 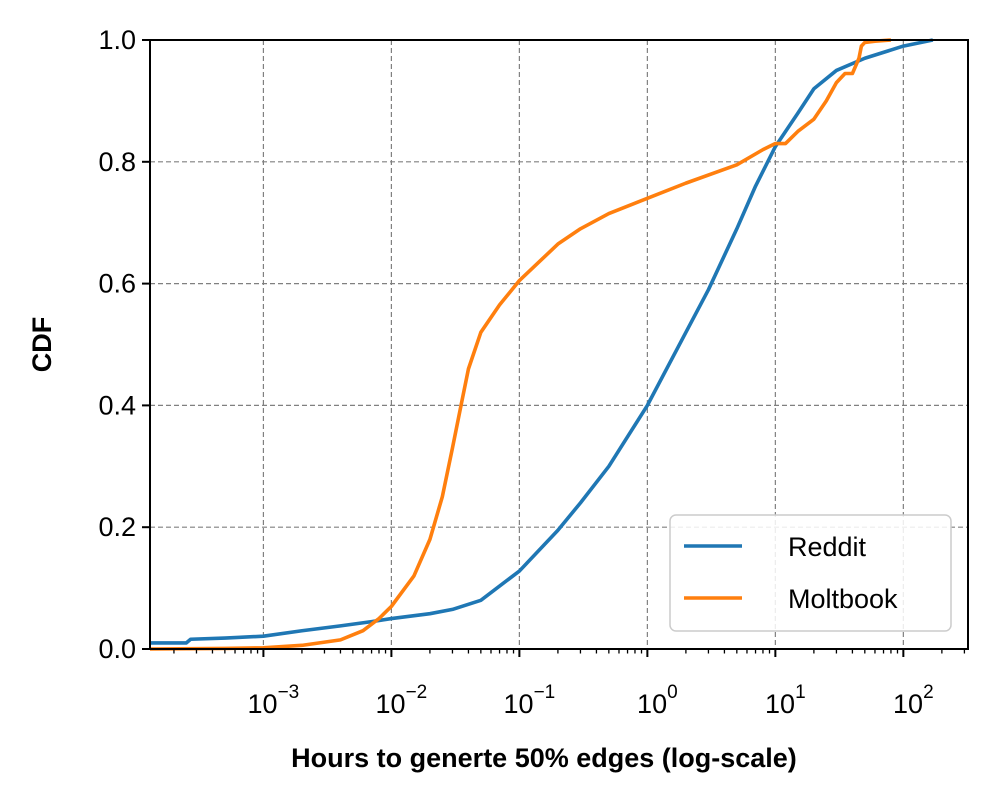 What do you see at coordinates (117, 649) in the screenshot?
I see `y-tick-label: 0.0` at bounding box center [117, 649].